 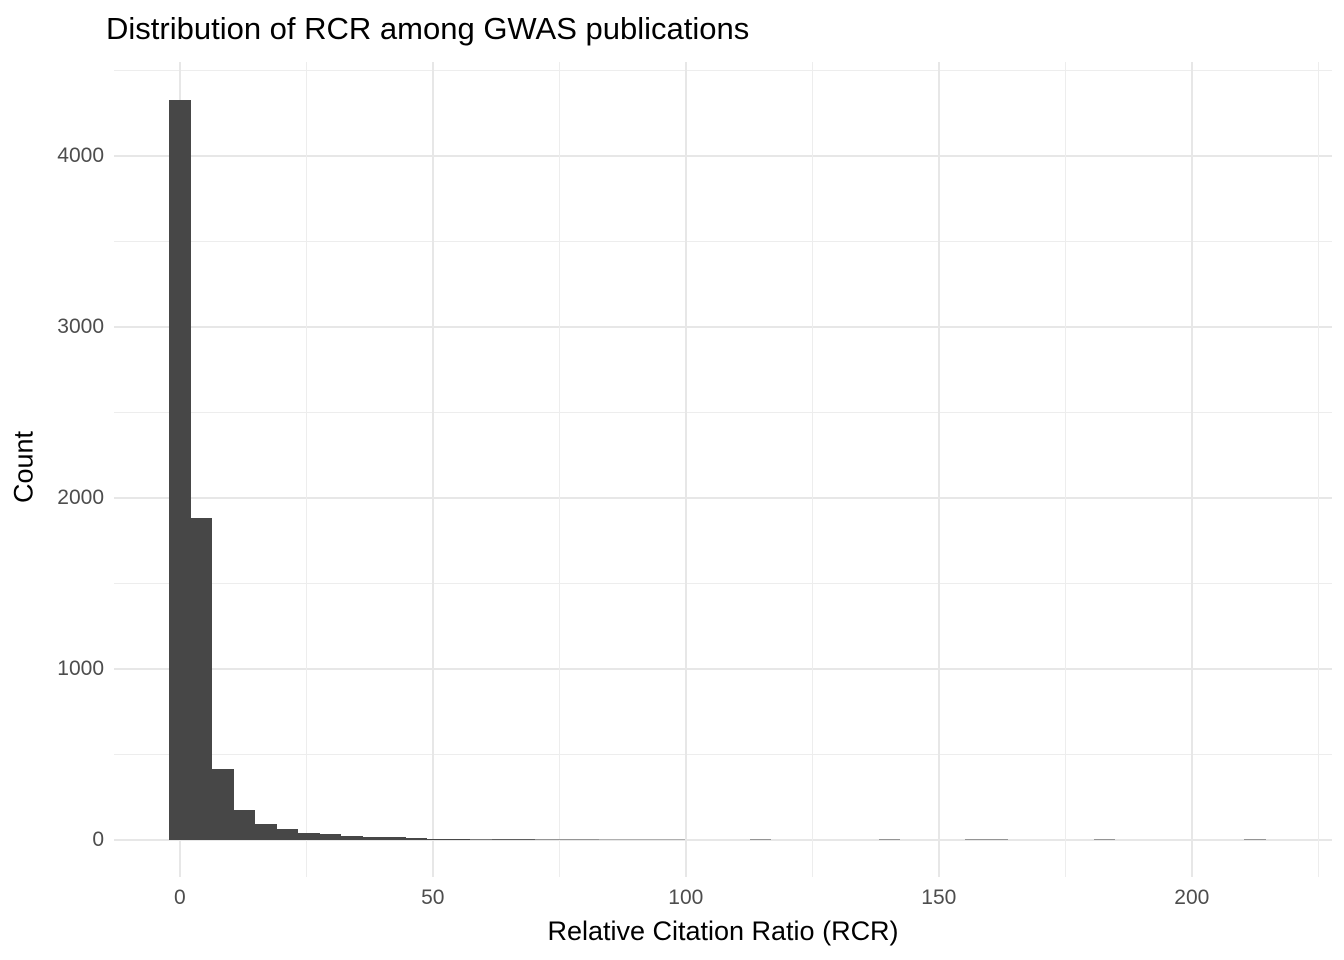 I want to click on x-tick-label: 0, so click(x=179, y=897).